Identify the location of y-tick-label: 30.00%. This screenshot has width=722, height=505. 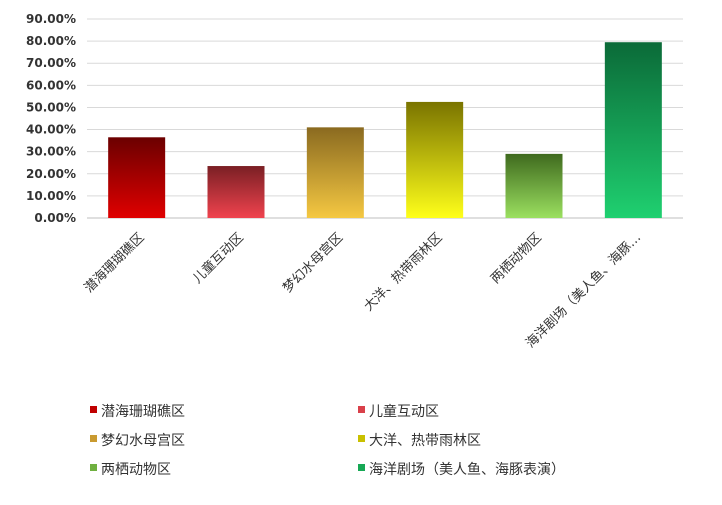
(51, 152).